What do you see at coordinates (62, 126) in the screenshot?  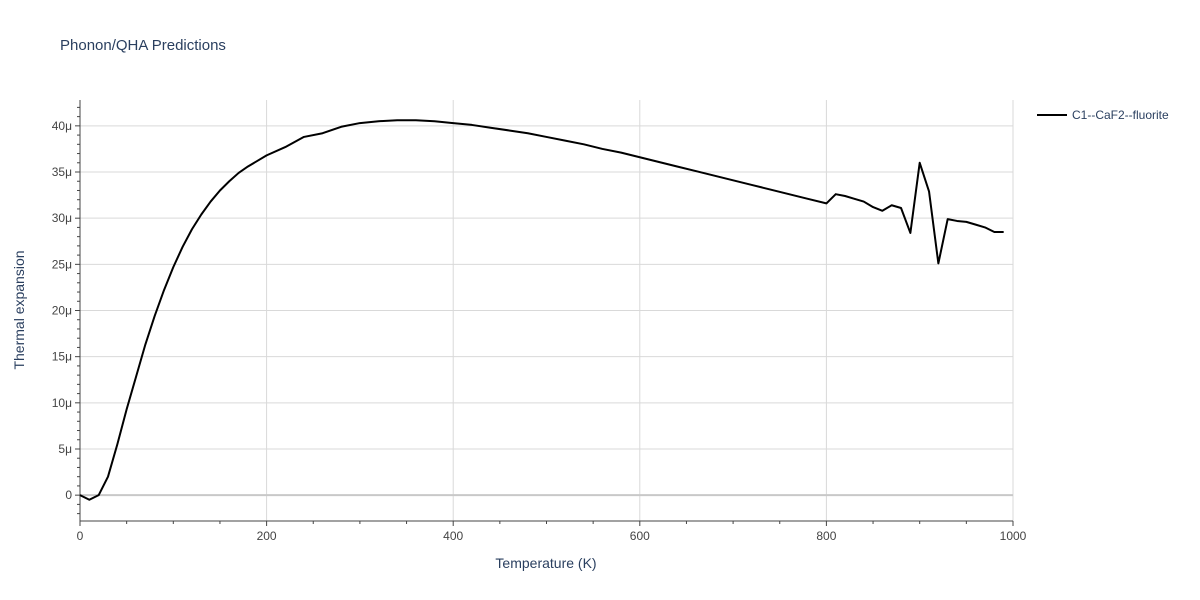 I see `y-tick-label: 40μ` at bounding box center [62, 126].